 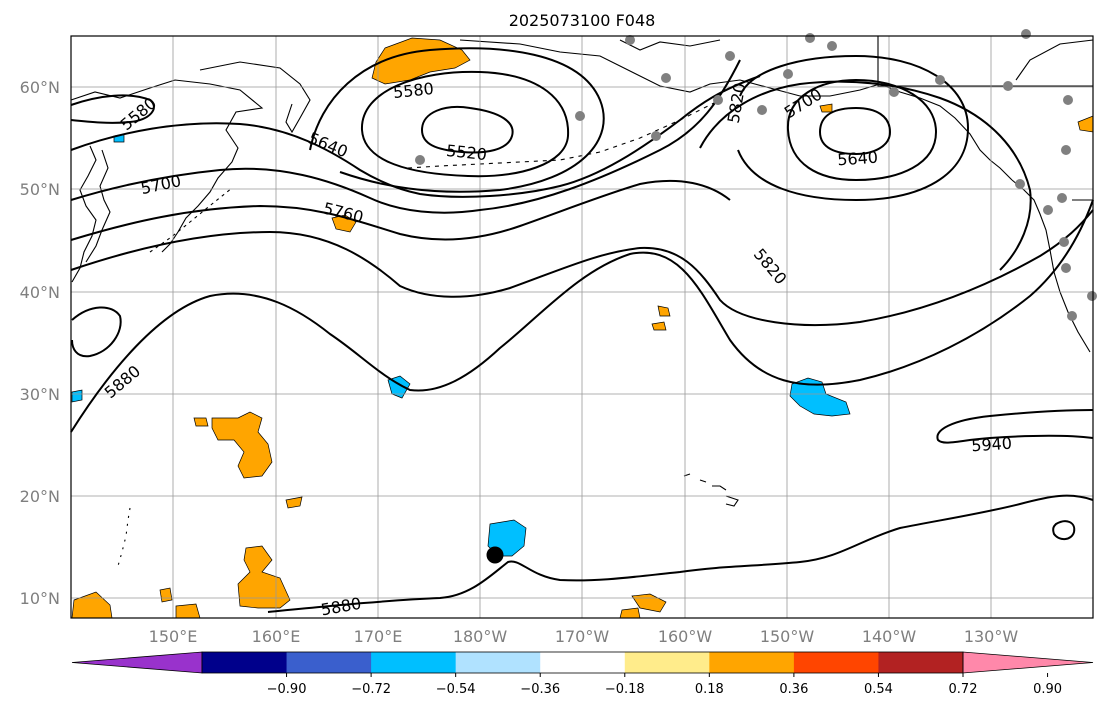 I want to click on colorbar-tick-label: −0.54, so click(x=456, y=689).